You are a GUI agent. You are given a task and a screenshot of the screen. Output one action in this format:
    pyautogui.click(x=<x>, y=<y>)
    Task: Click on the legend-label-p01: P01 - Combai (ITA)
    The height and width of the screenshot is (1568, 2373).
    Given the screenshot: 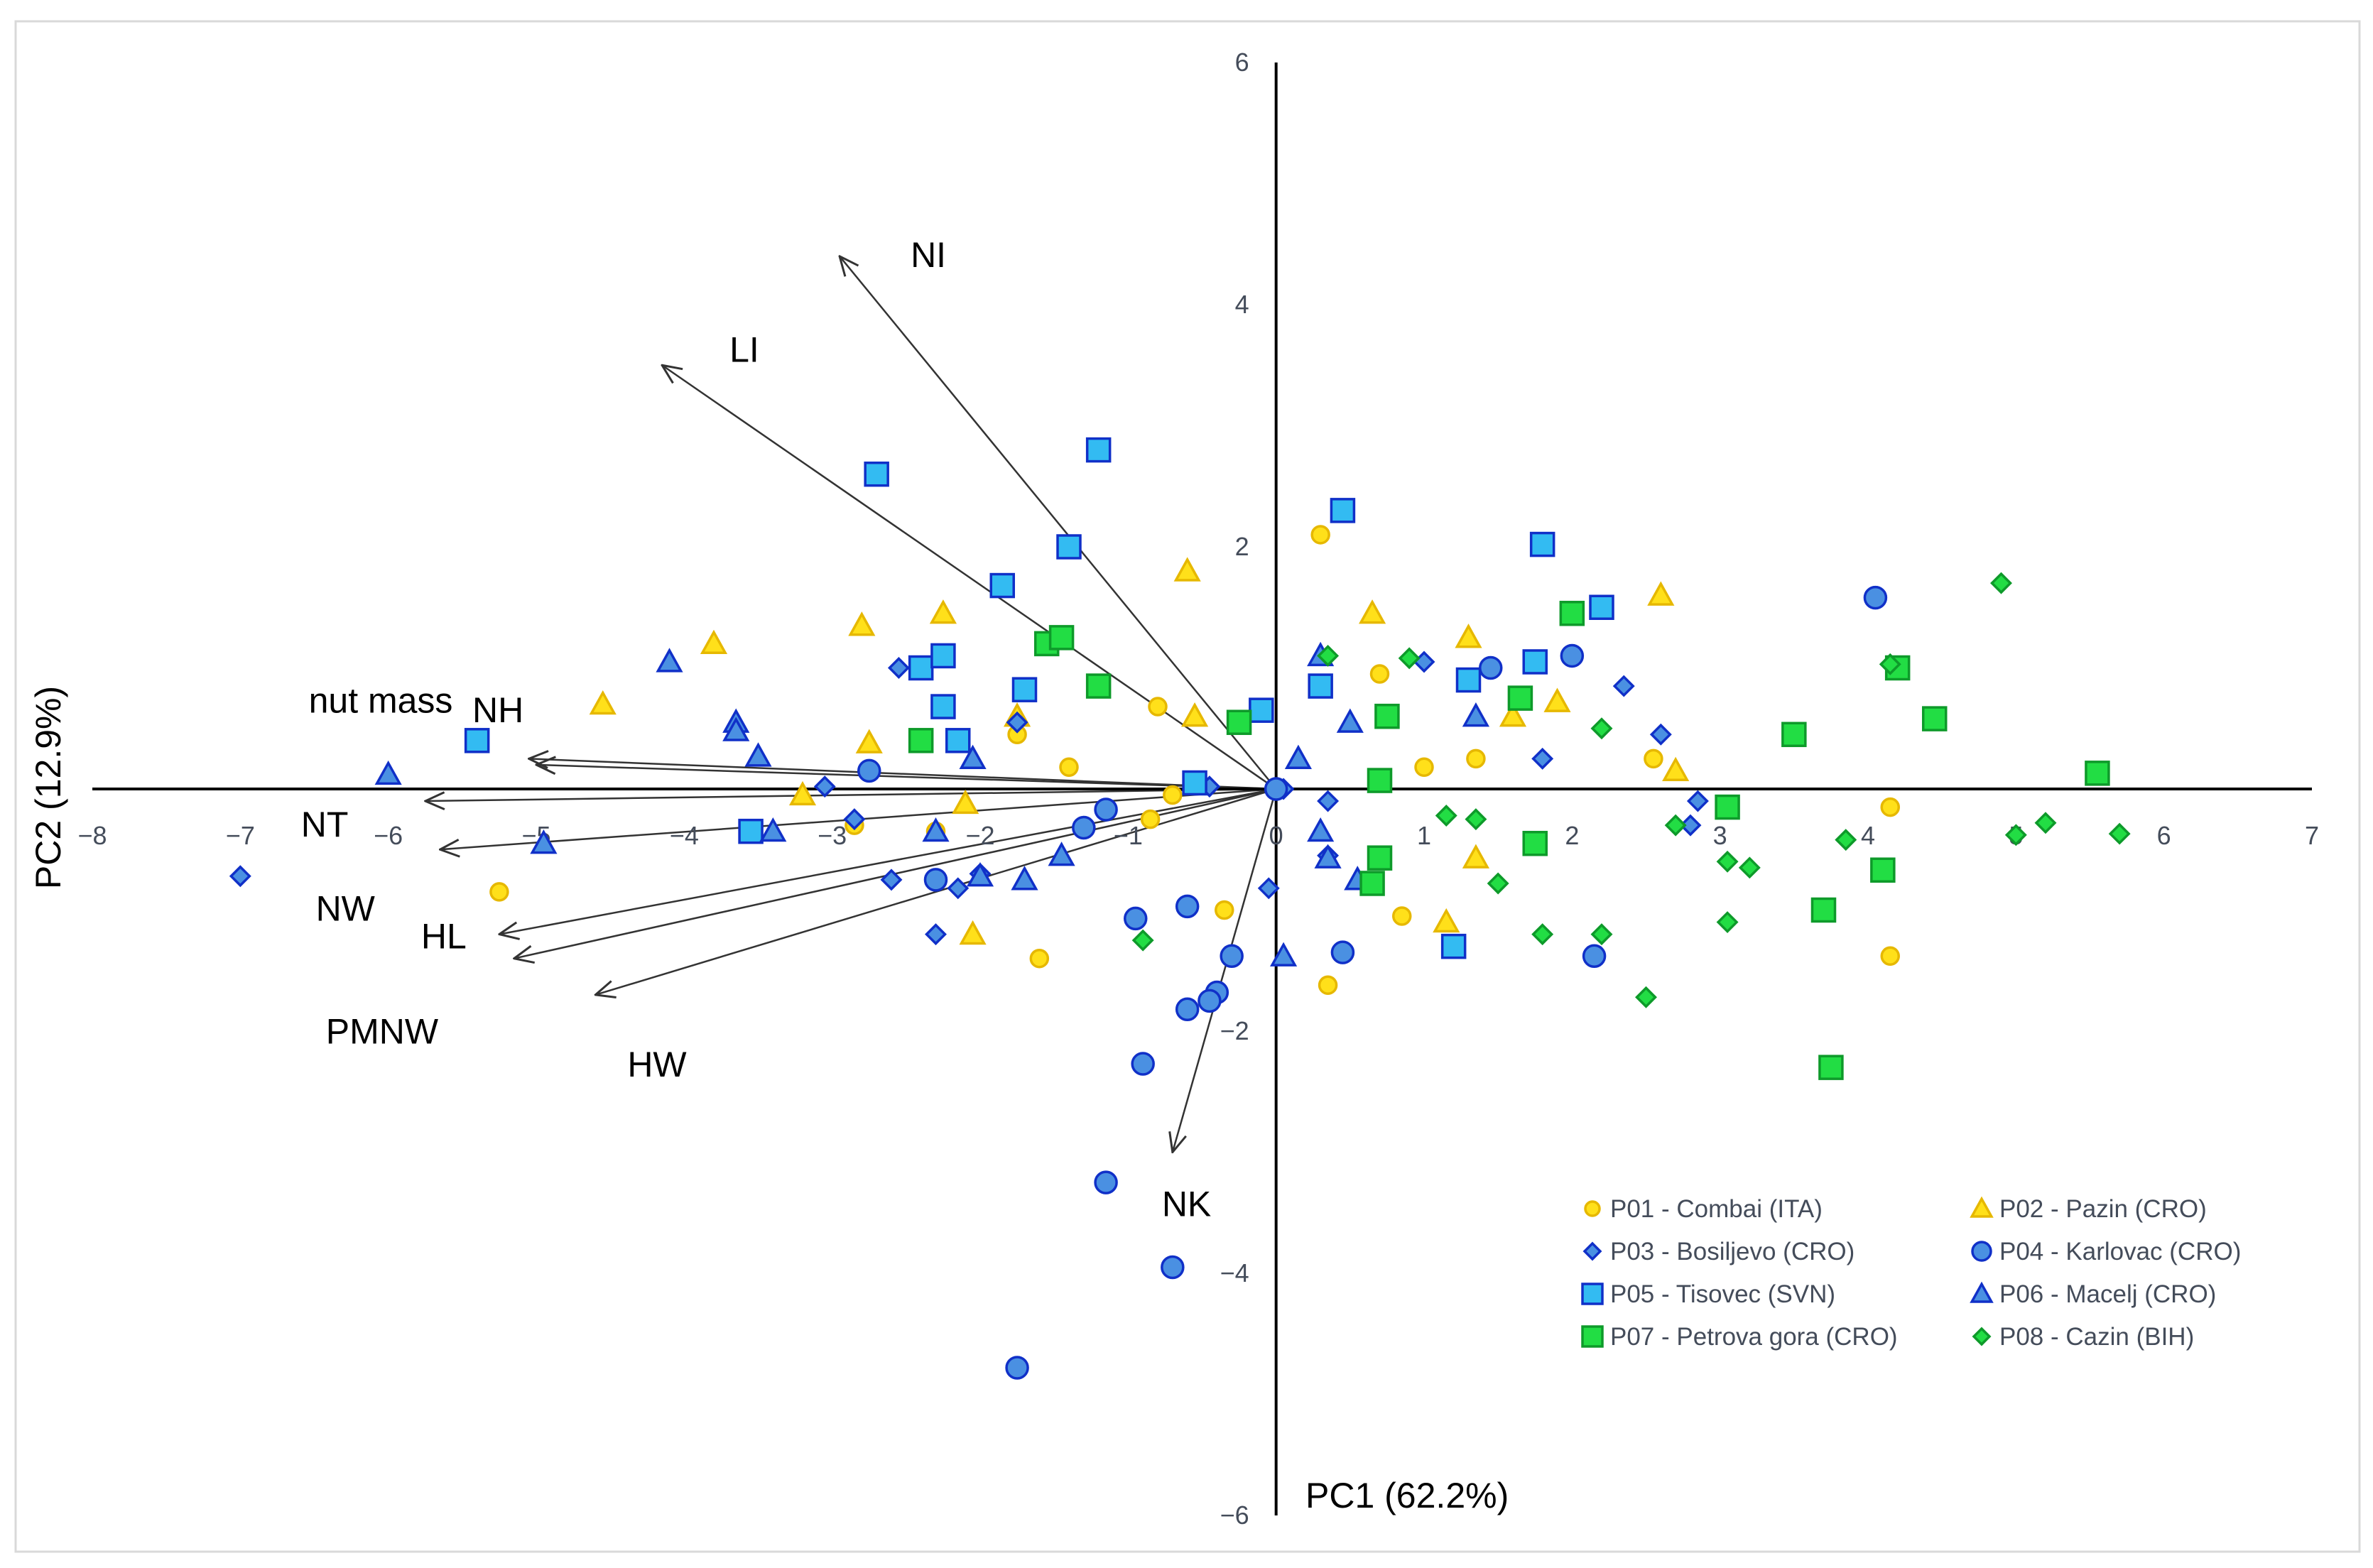 What is the action you would take?
    pyautogui.click(x=1717, y=1209)
    